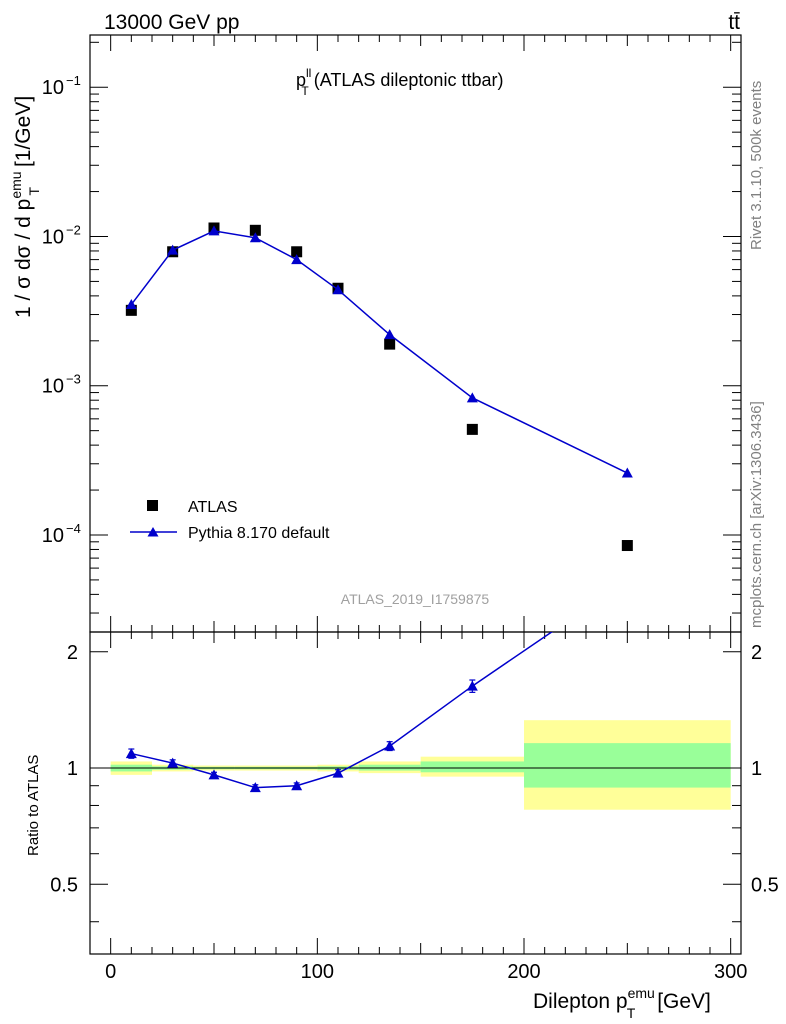 The image size is (786, 1024). What do you see at coordinates (523, 972) in the screenshot?
I see `x-tick-label: 200` at bounding box center [523, 972].